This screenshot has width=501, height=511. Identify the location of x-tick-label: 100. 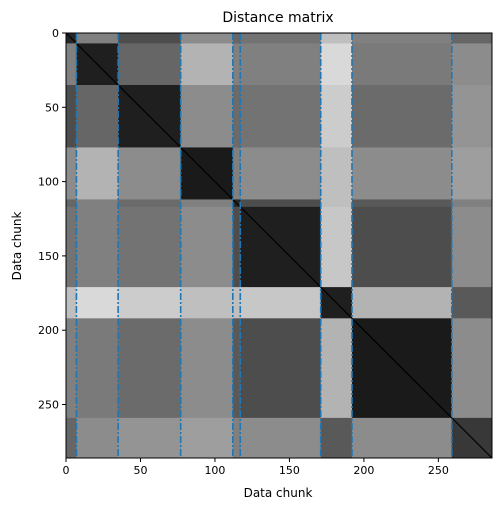
(214, 470).